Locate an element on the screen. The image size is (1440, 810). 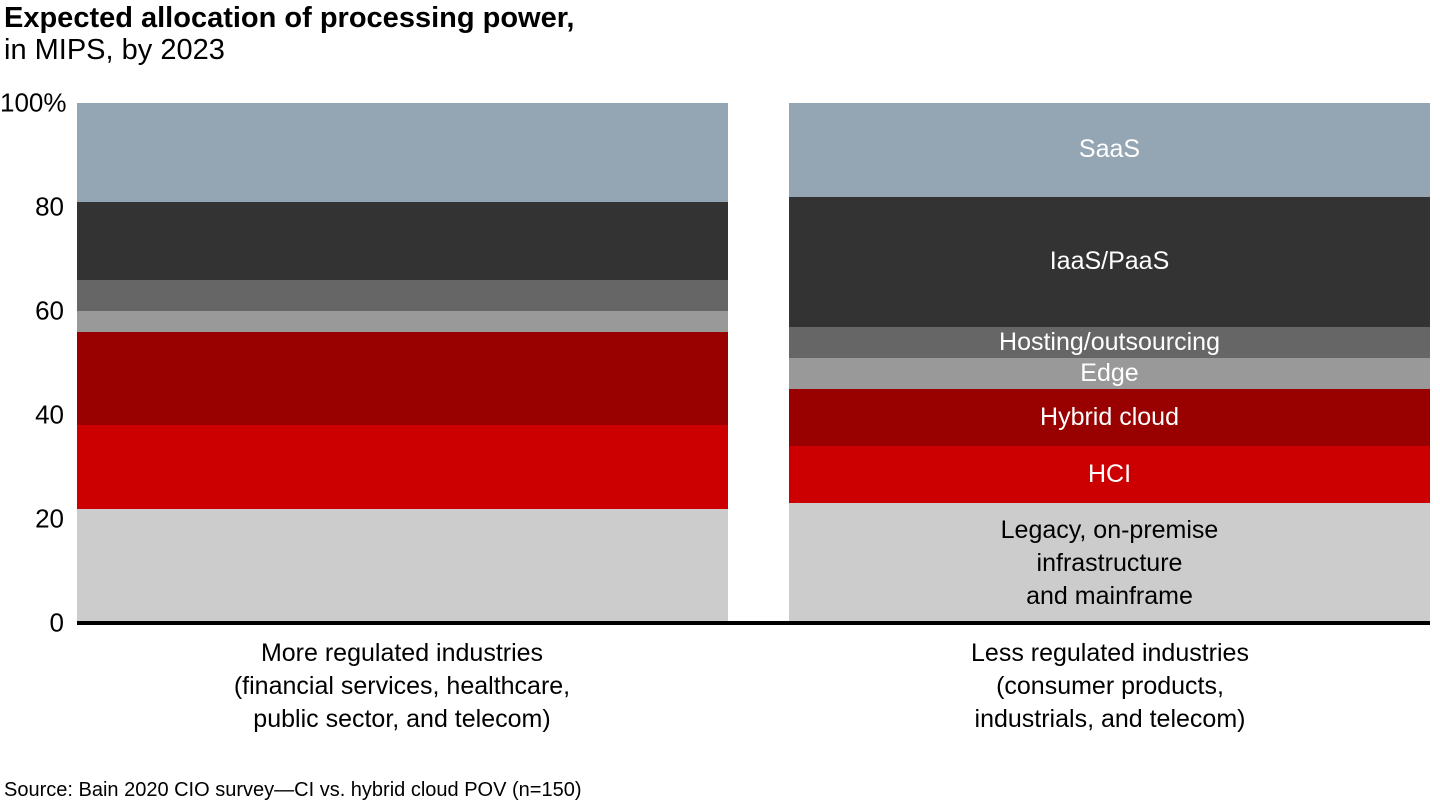
segment-label: IaaS/PaaS is located at coordinates (1109, 261).